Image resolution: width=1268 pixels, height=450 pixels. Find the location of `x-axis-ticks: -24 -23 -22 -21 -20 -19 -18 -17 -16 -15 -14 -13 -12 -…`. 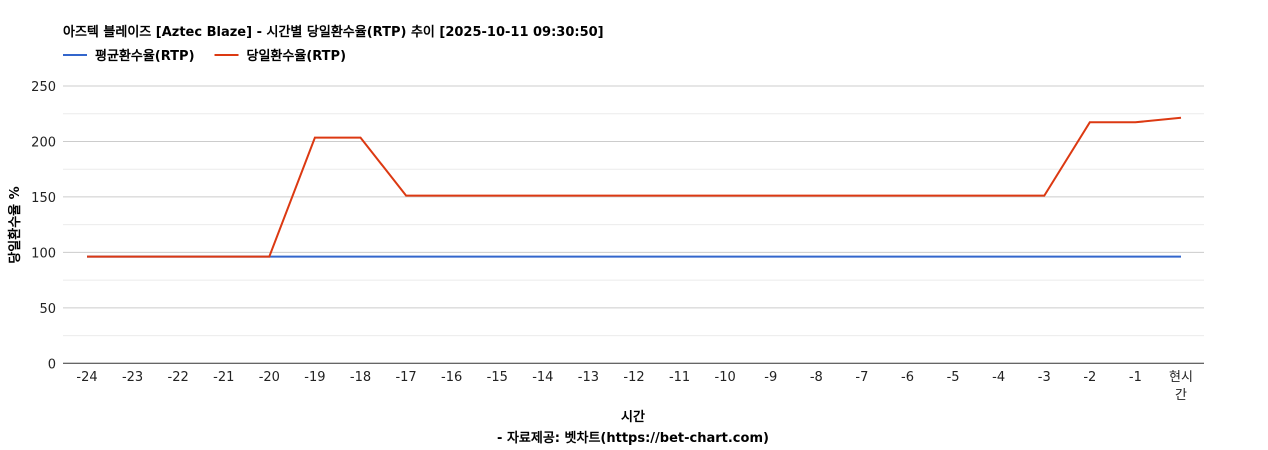

x-axis-ticks: -24 -23 -22 -21 -20 -19 -18 -17 -16 -15 -14 -13 -12 -… is located at coordinates (634, 386).